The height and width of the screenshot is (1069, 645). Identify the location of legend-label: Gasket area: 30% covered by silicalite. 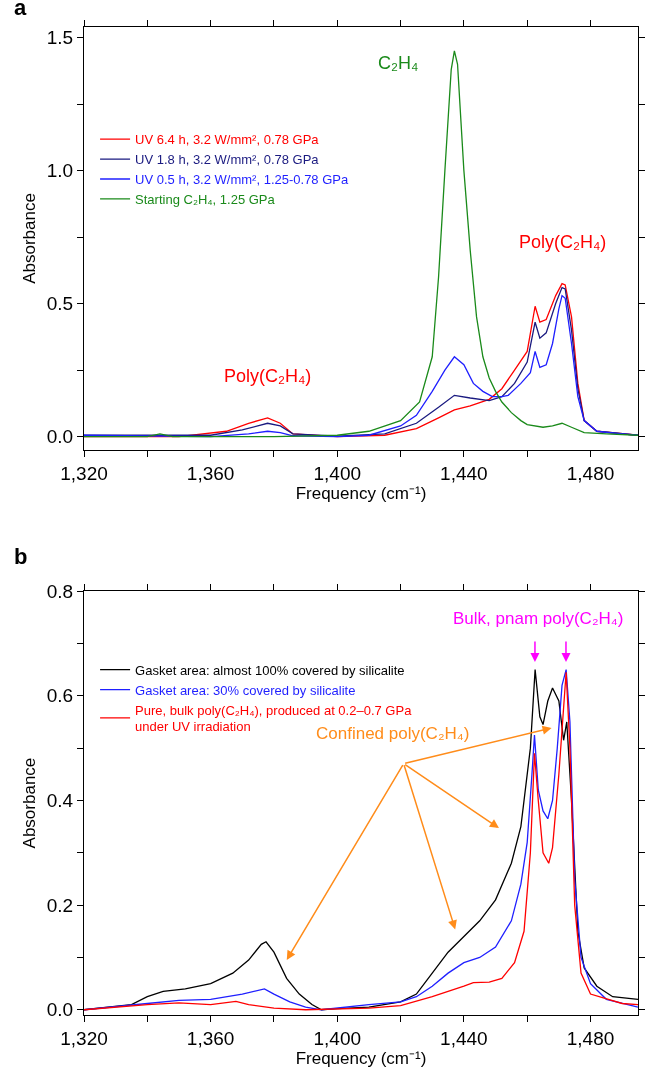
(245, 690).